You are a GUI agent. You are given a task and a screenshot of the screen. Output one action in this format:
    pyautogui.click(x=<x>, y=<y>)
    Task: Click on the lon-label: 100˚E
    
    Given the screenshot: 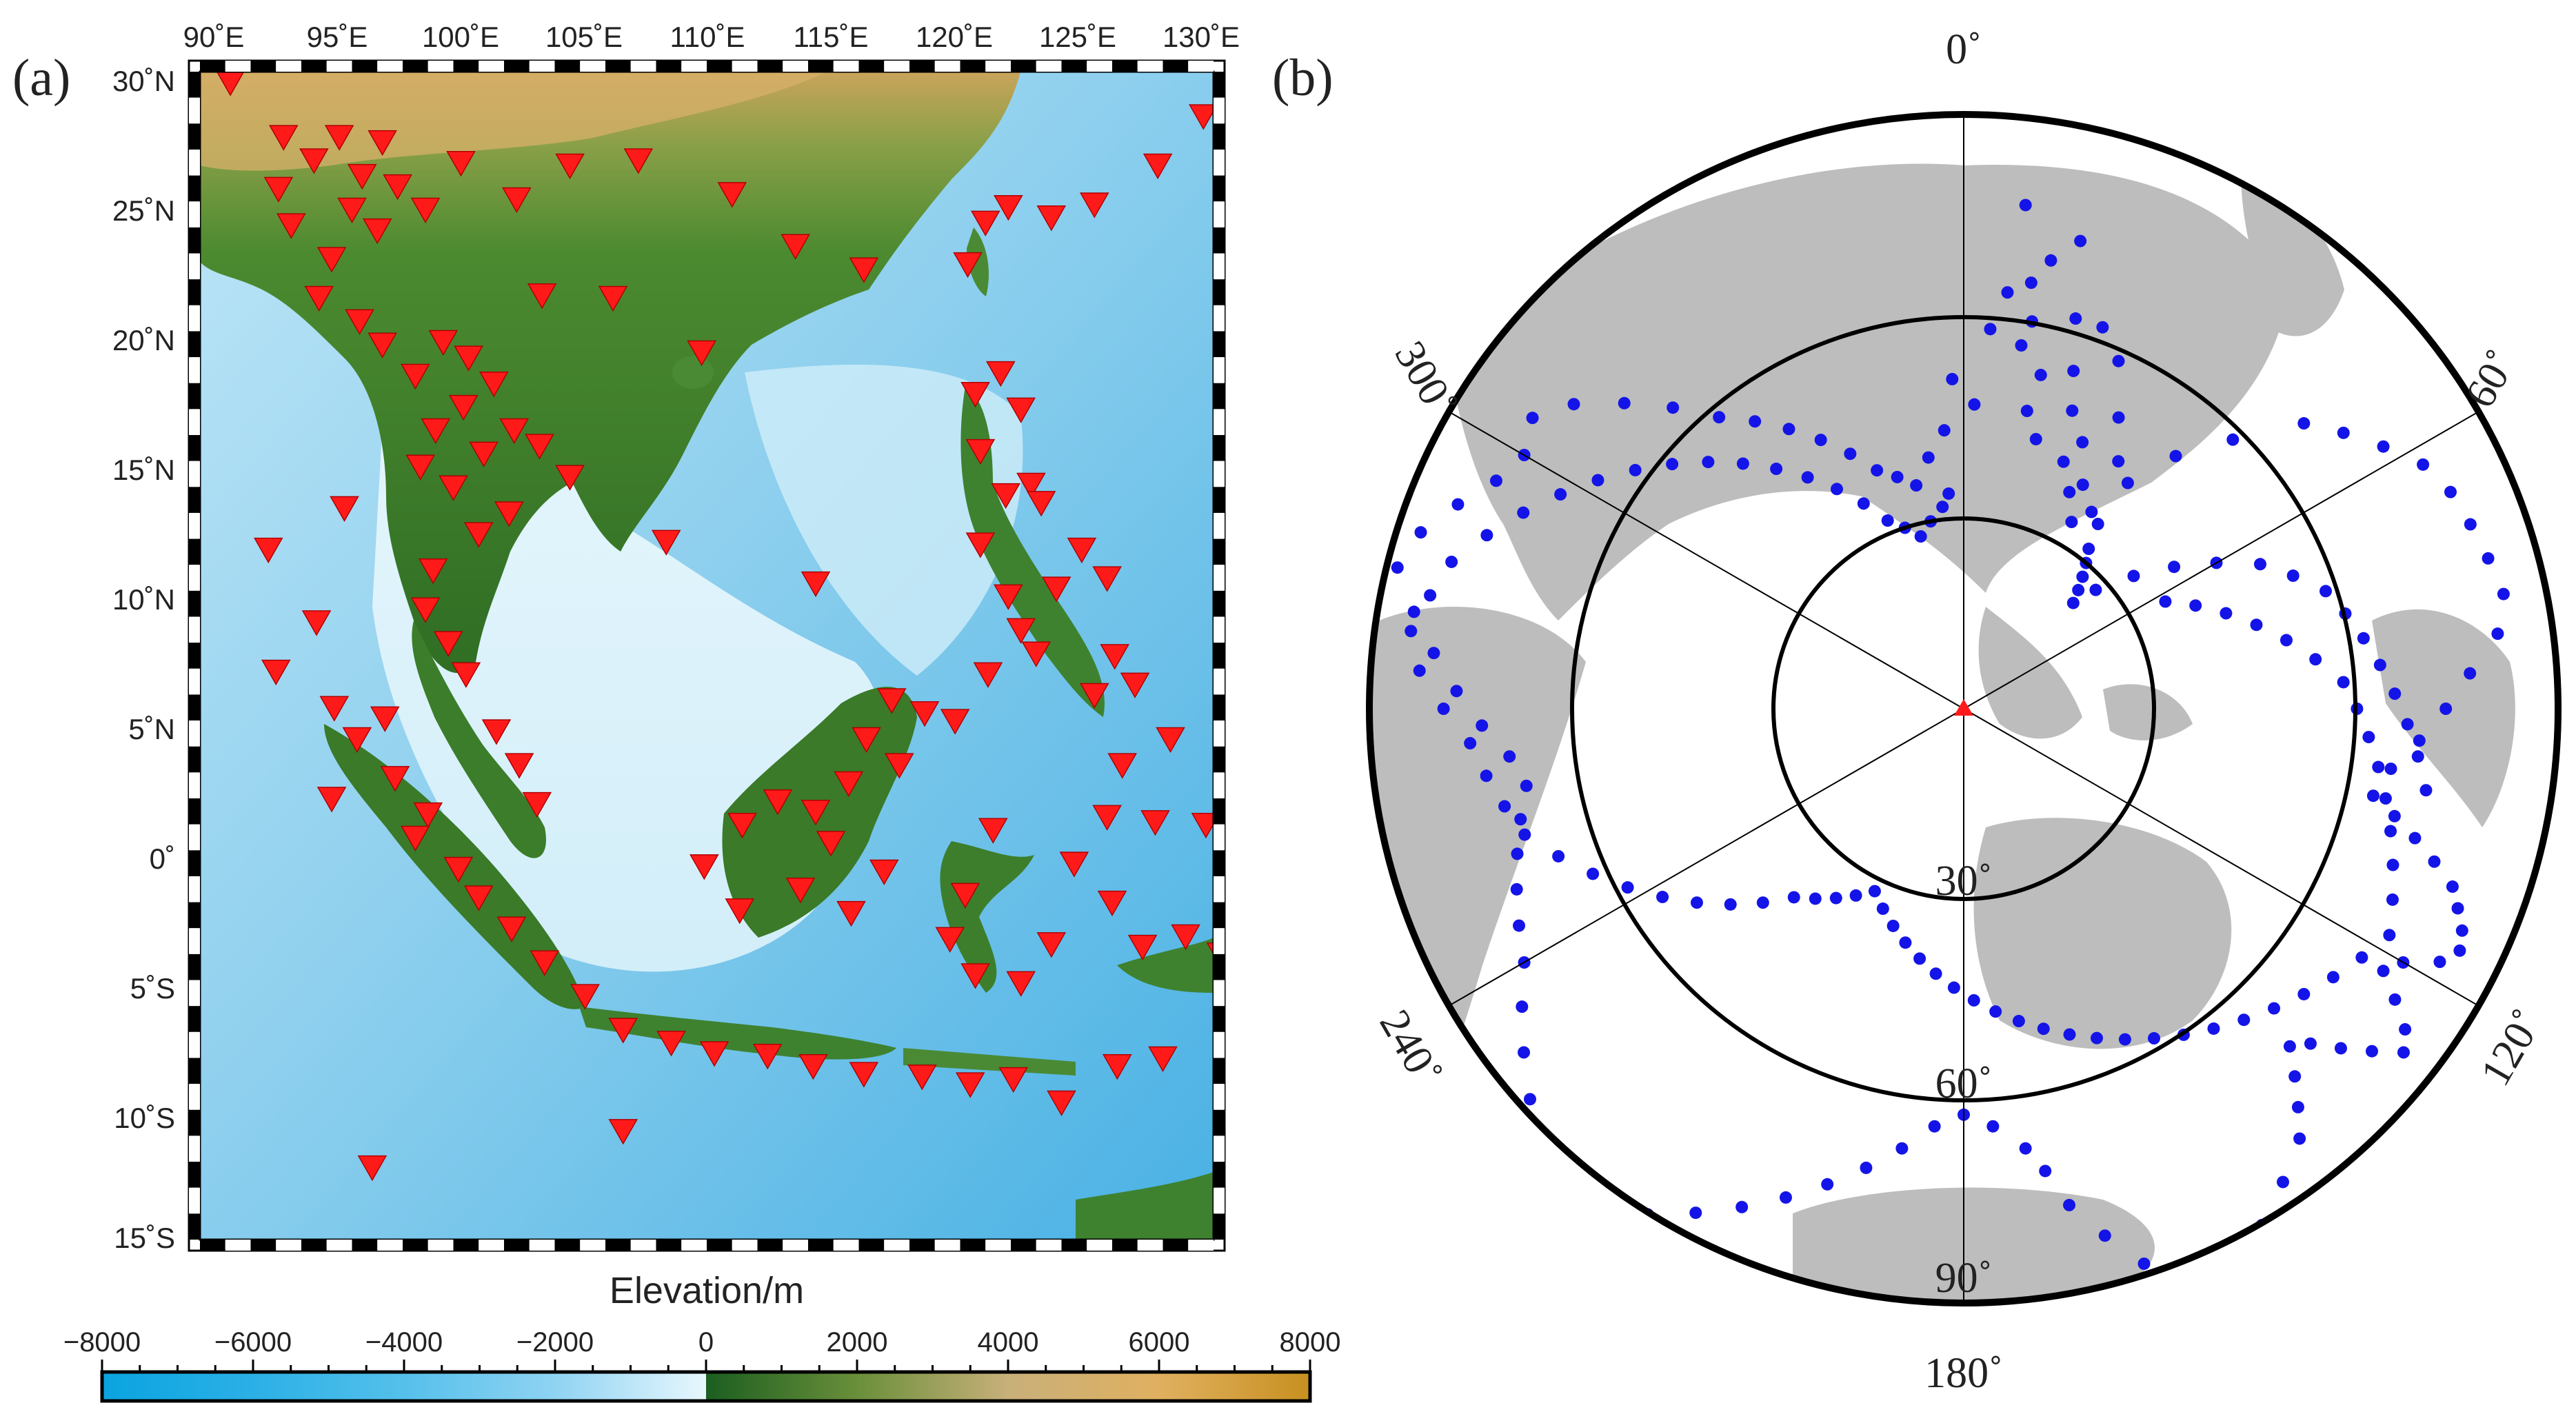 What is the action you would take?
    pyautogui.click(x=460, y=37)
    